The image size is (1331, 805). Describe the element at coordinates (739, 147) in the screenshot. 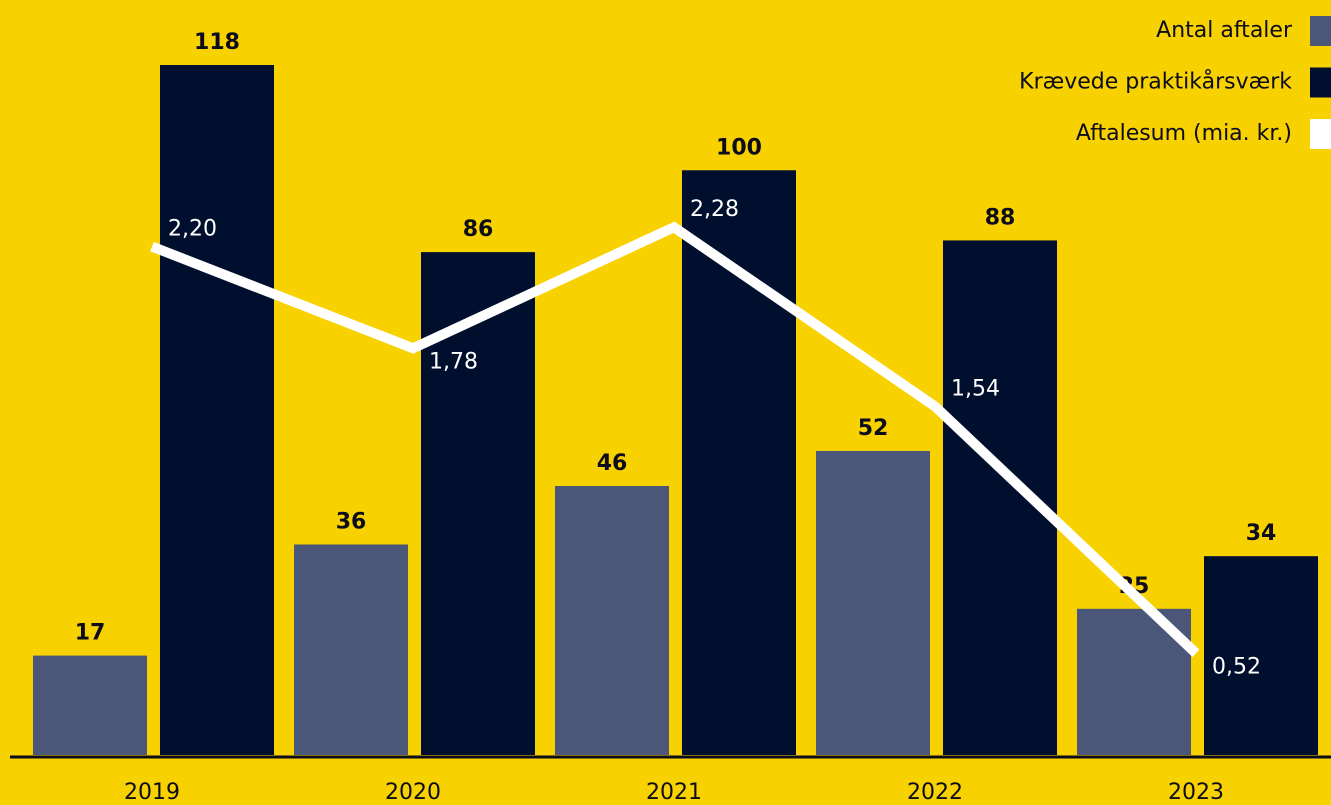

I see `value-label: 100` at that location.